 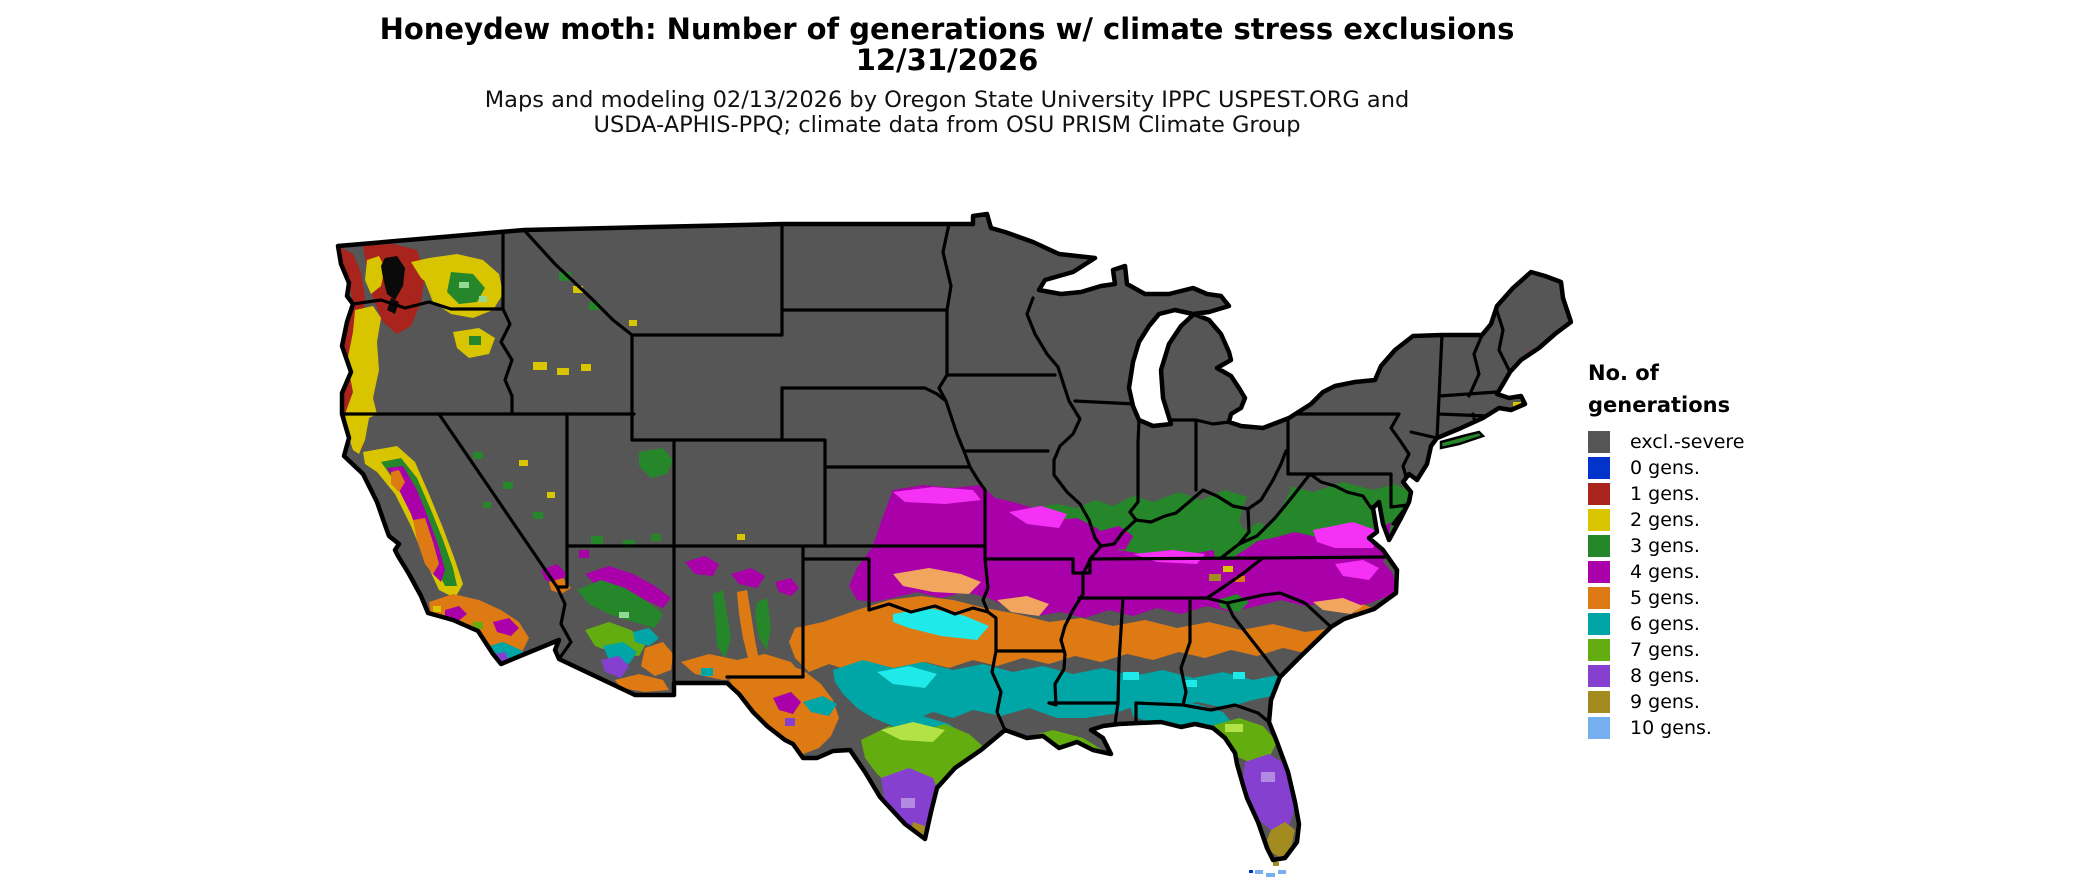 I want to click on legend-label: 2 gens., so click(x=1665, y=520).